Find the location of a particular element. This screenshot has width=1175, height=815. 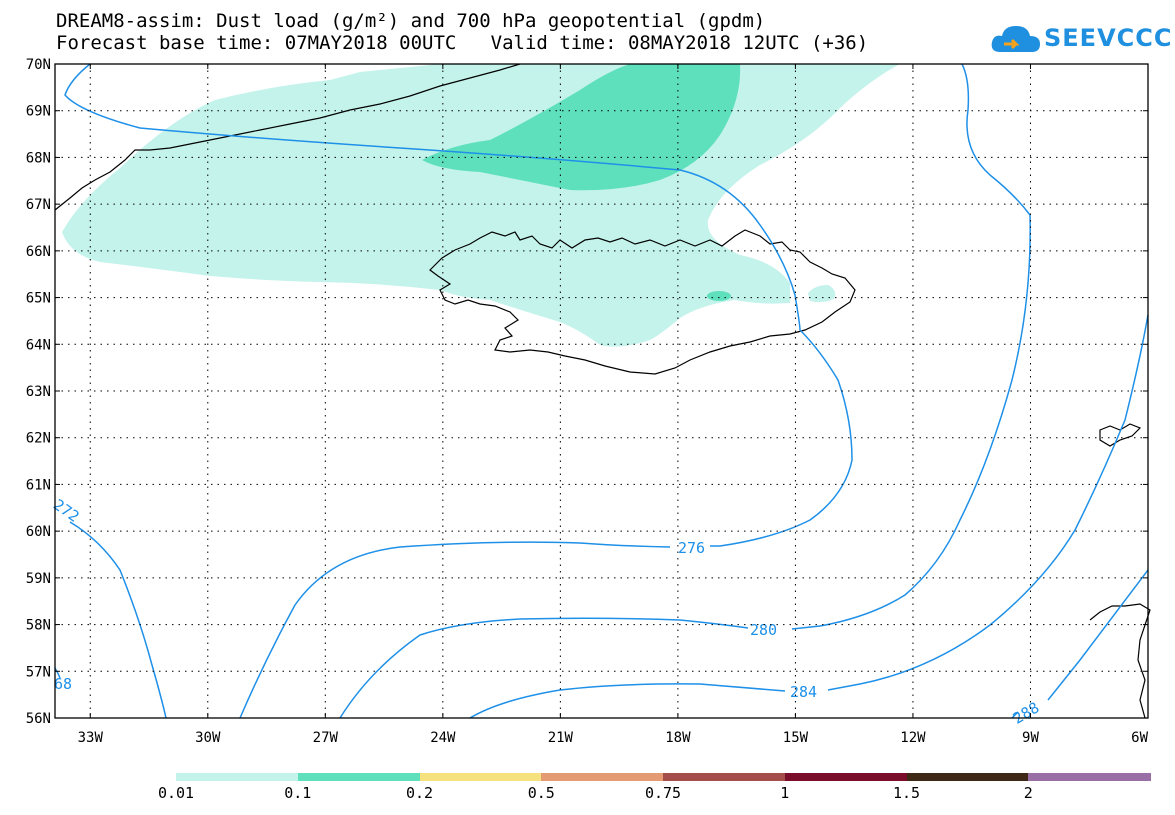

lat-label: 57N is located at coordinates (38, 672).